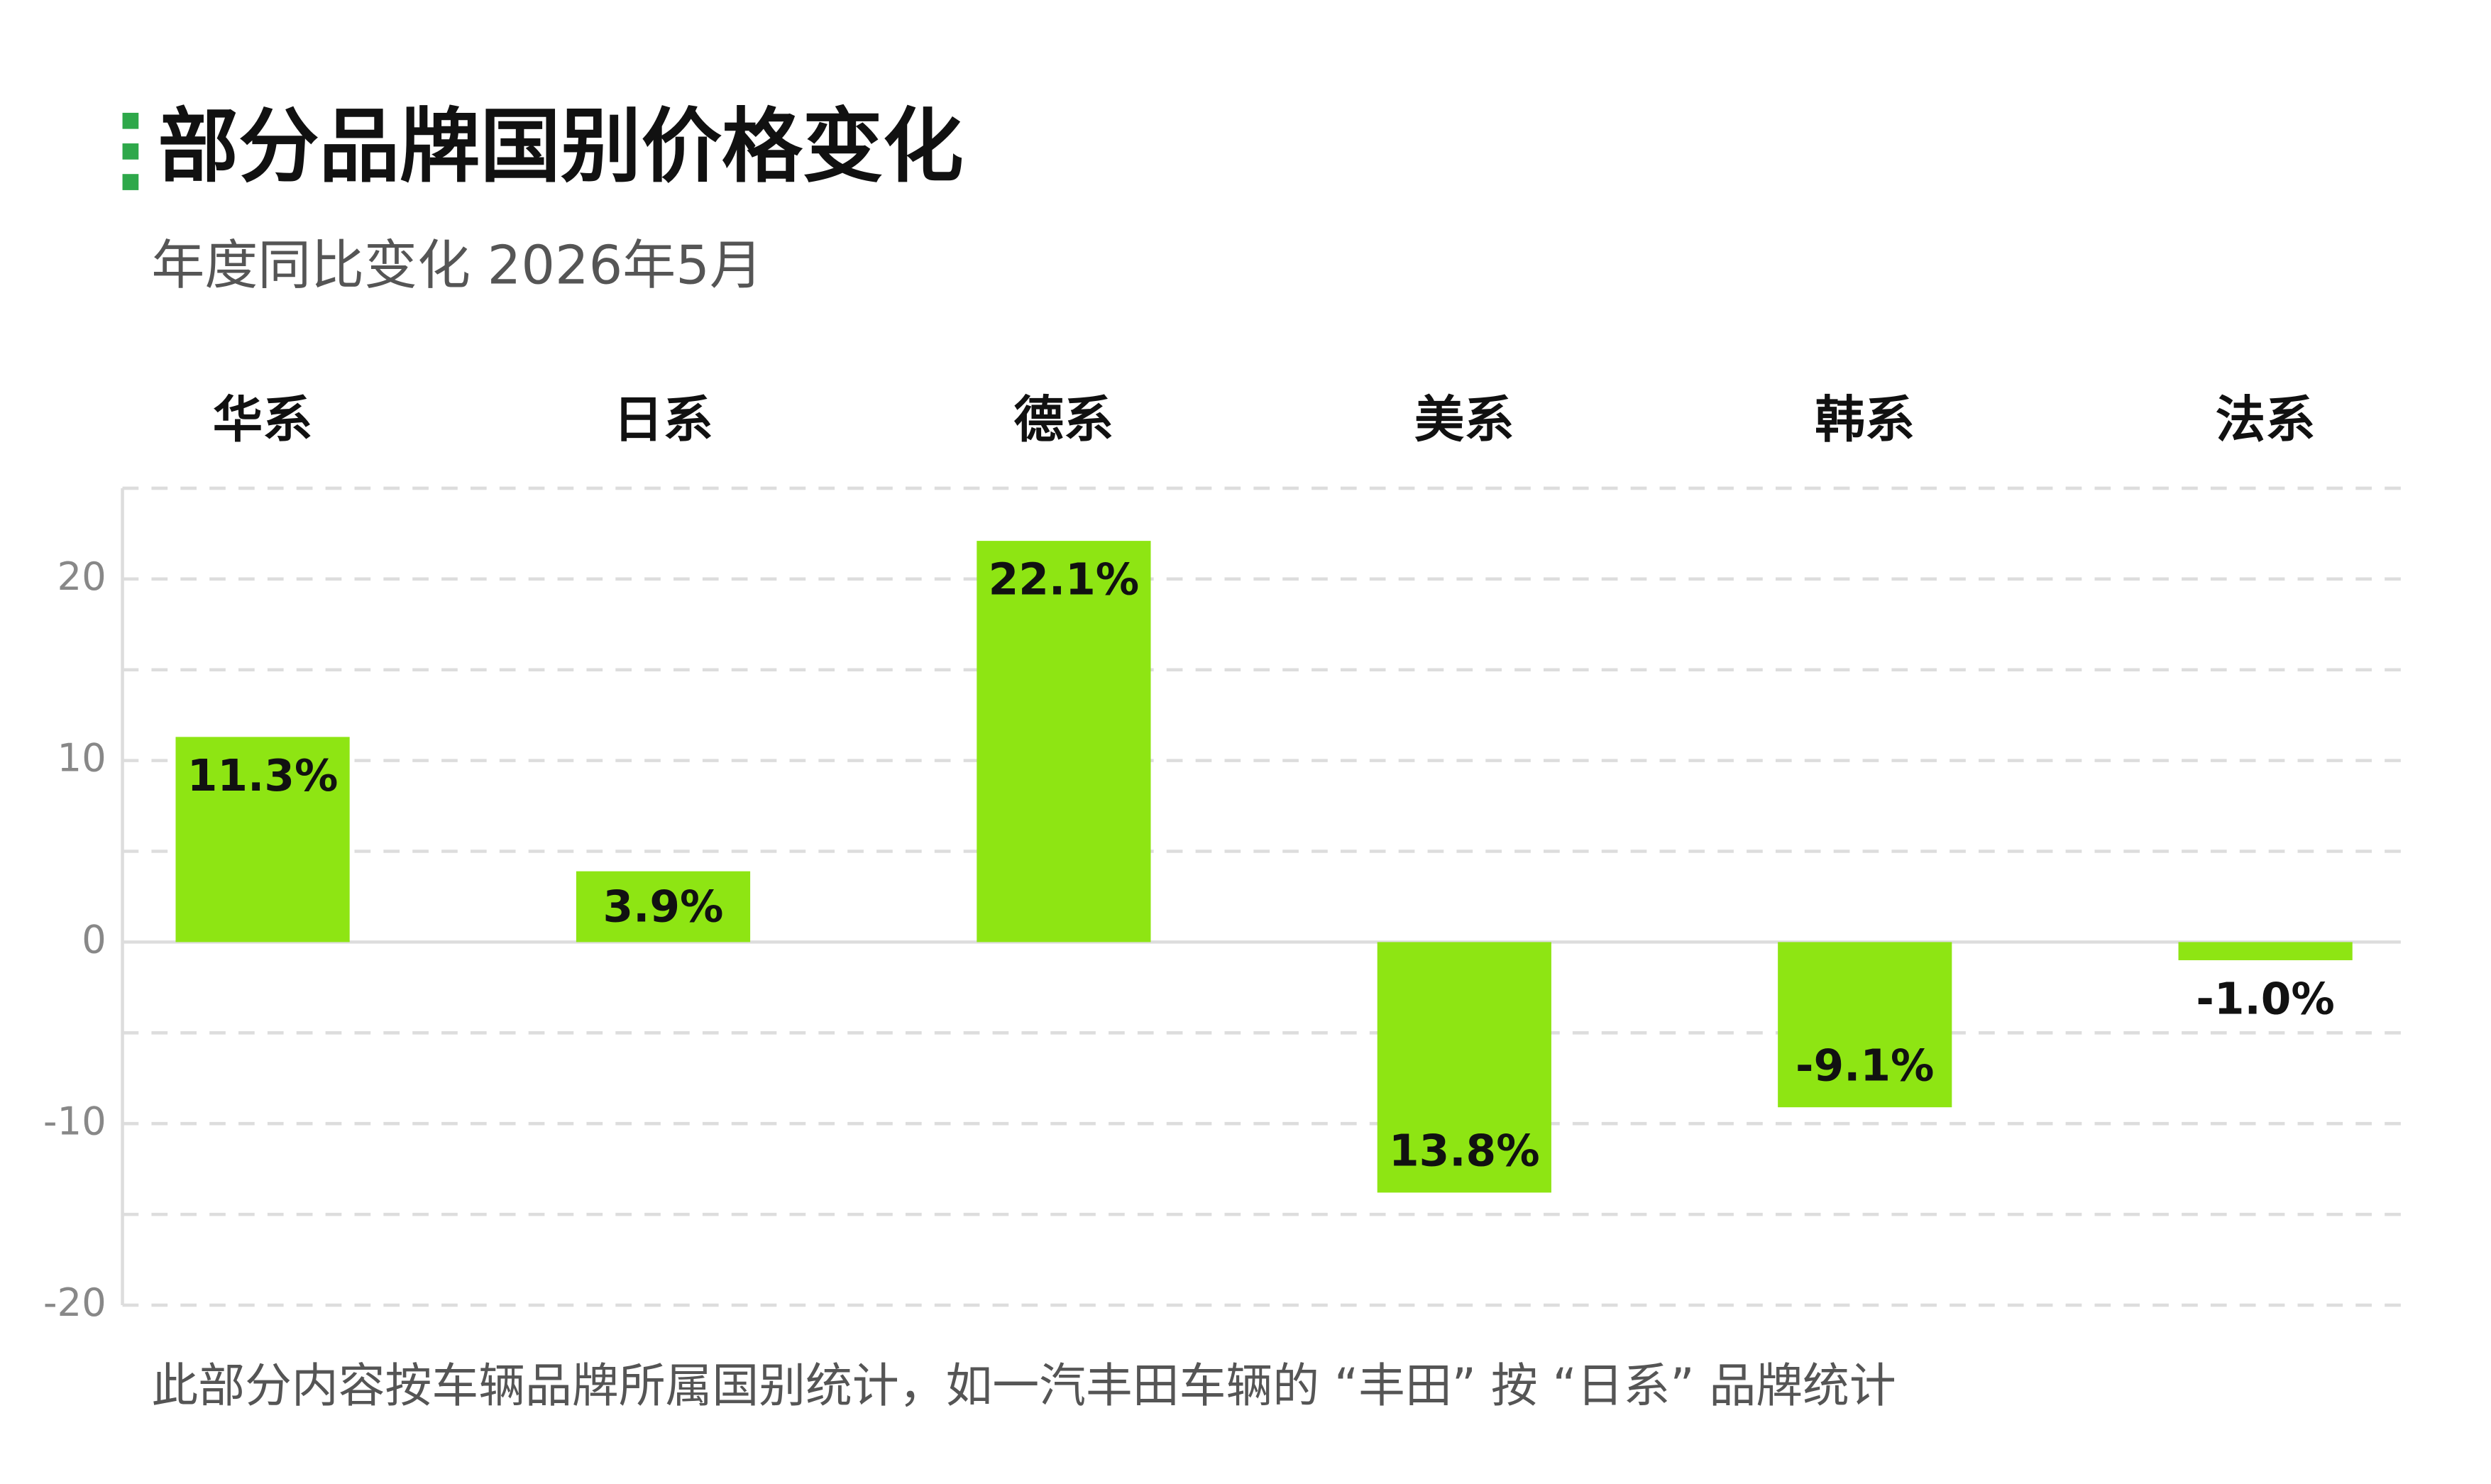  I want to click on y-tick-label: 0, so click(94, 939).